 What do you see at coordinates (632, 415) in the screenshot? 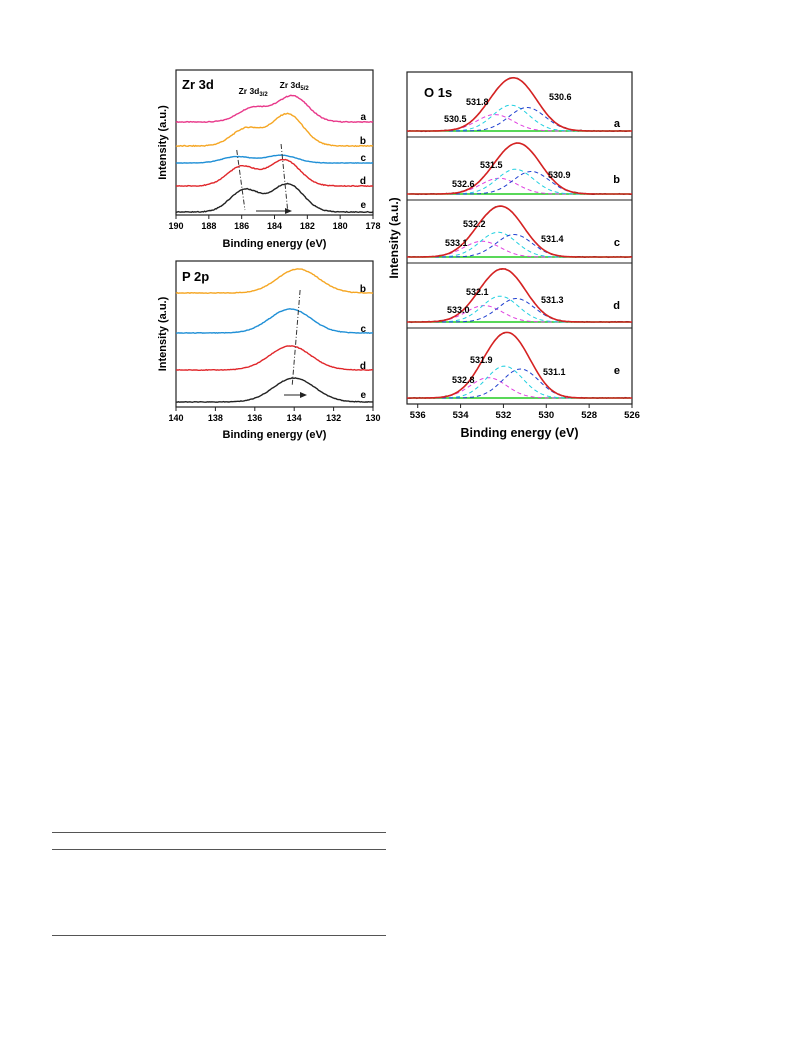
I see `o1s-tick-label: 526` at bounding box center [632, 415].